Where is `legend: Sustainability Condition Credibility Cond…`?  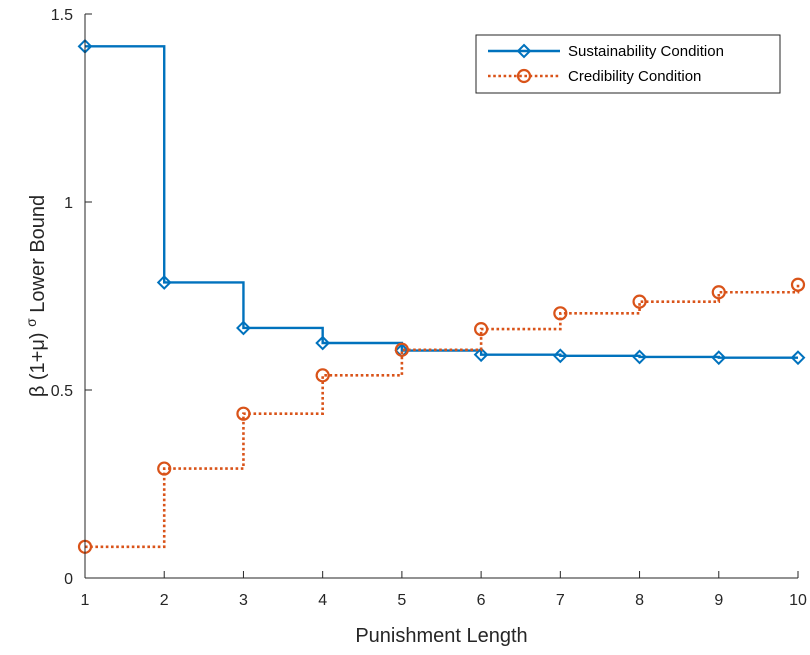
legend: Sustainability Condition Credibility Cond… is located at coordinates (628, 64).